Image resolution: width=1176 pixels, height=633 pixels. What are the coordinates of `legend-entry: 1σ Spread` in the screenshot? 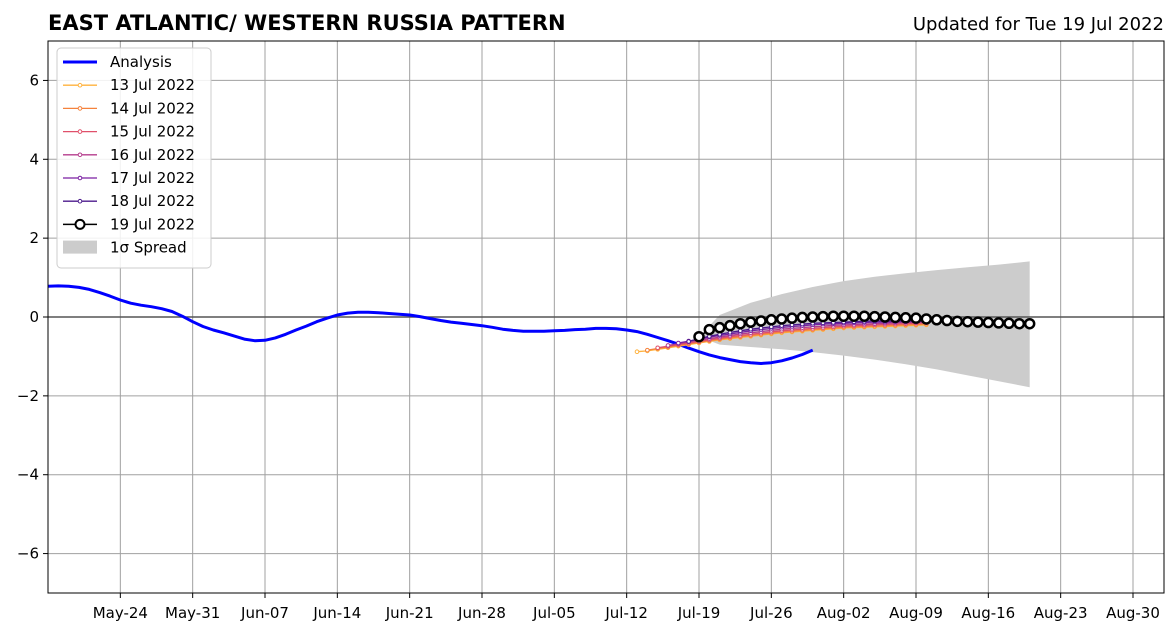 It's located at (125, 248).